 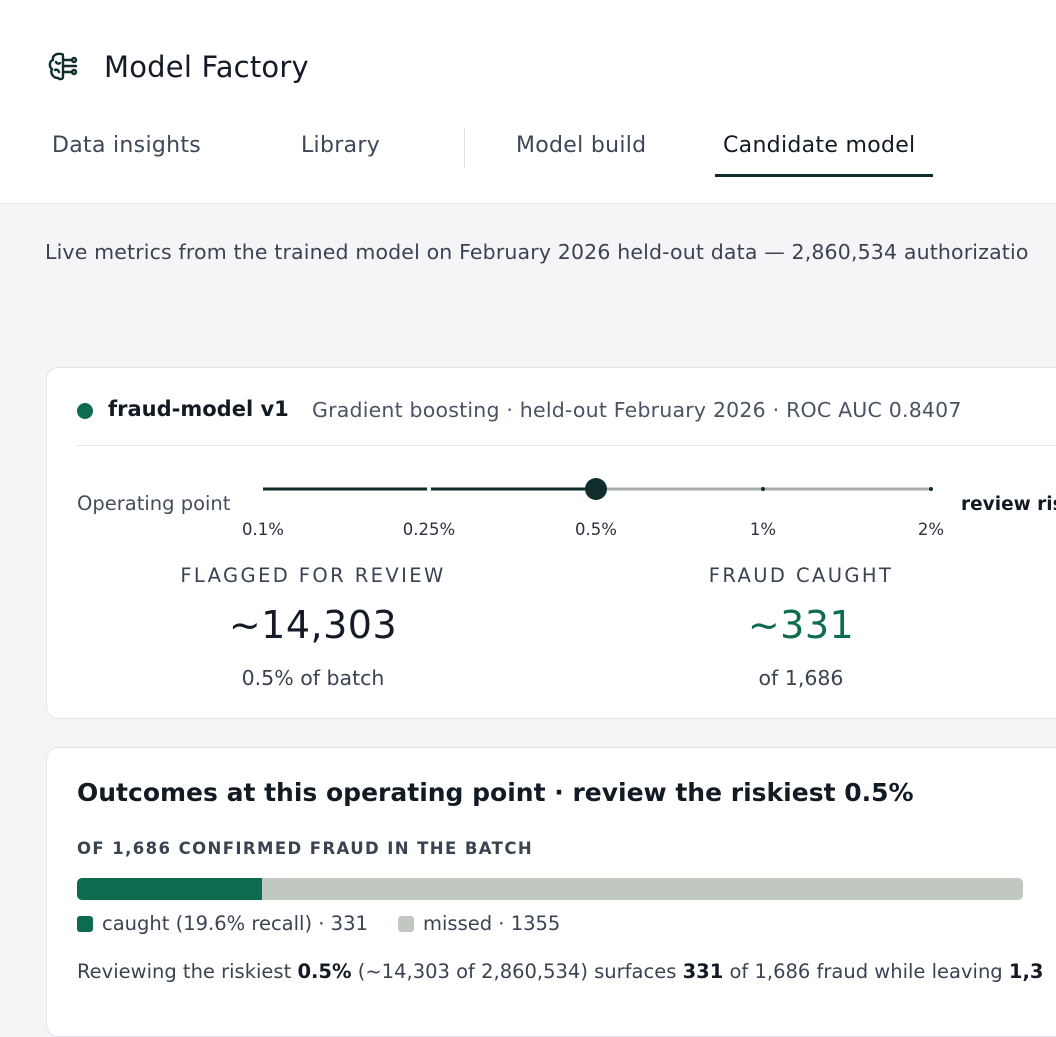 What do you see at coordinates (127, 145) in the screenshot?
I see `tab-data-insights: Data insights` at bounding box center [127, 145].